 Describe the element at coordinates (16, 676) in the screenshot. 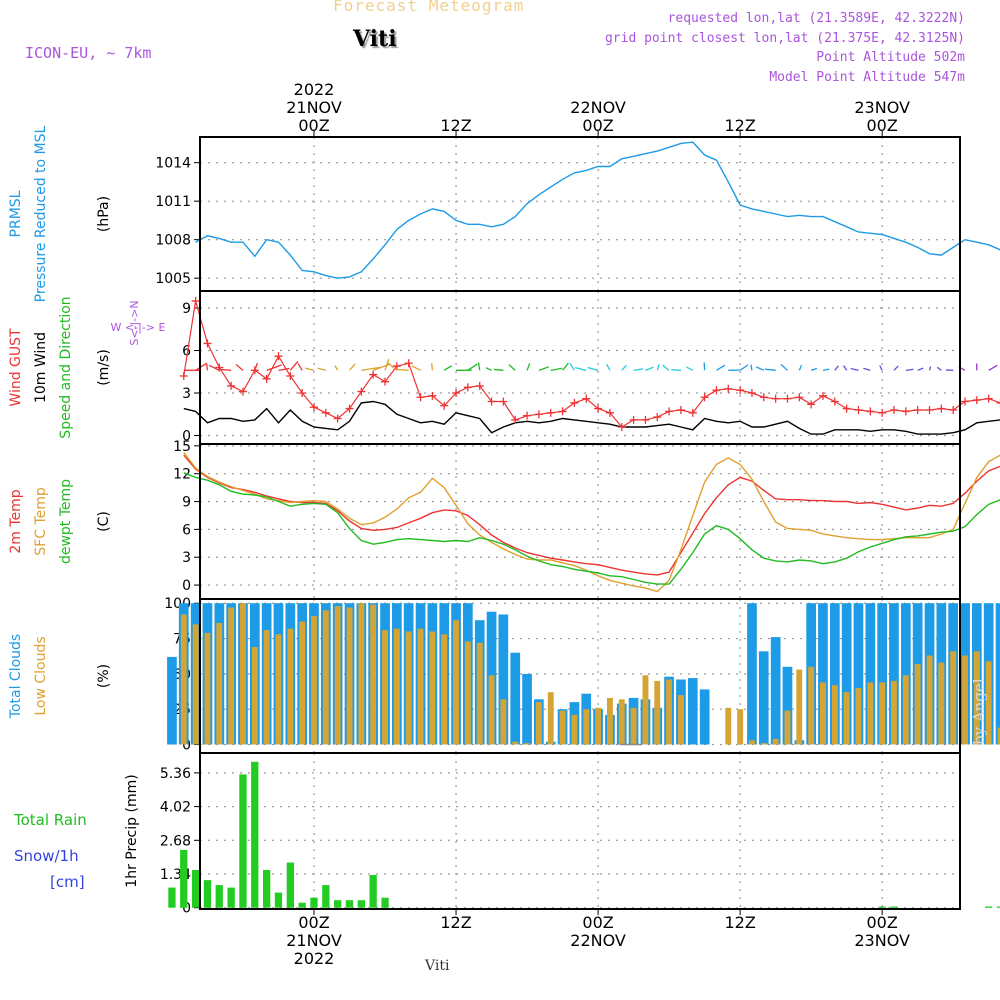

I see `clouds-label: Total Clouds` at that location.